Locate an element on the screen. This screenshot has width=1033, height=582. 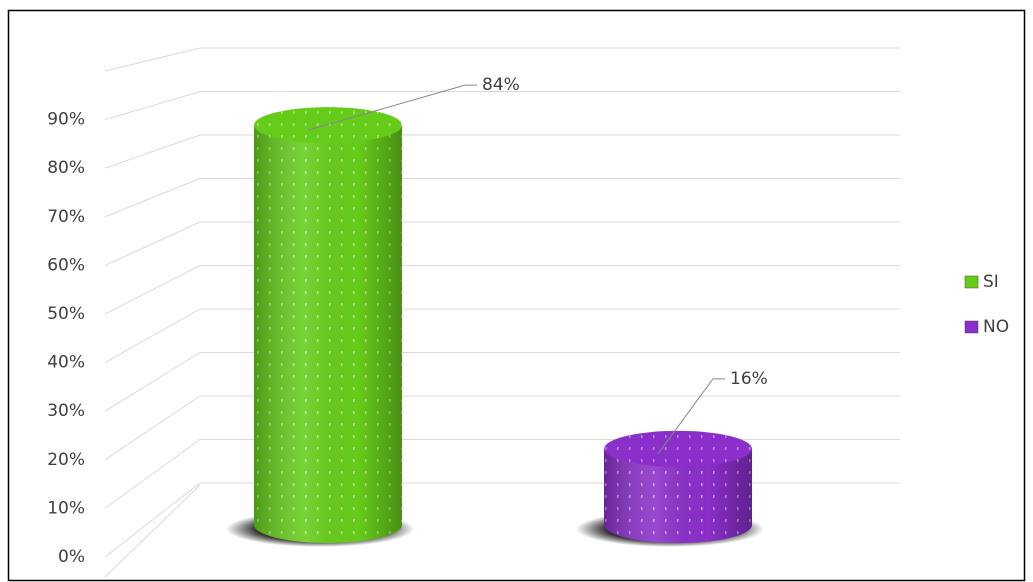
y-tick-label: 0% is located at coordinates (71, 557).